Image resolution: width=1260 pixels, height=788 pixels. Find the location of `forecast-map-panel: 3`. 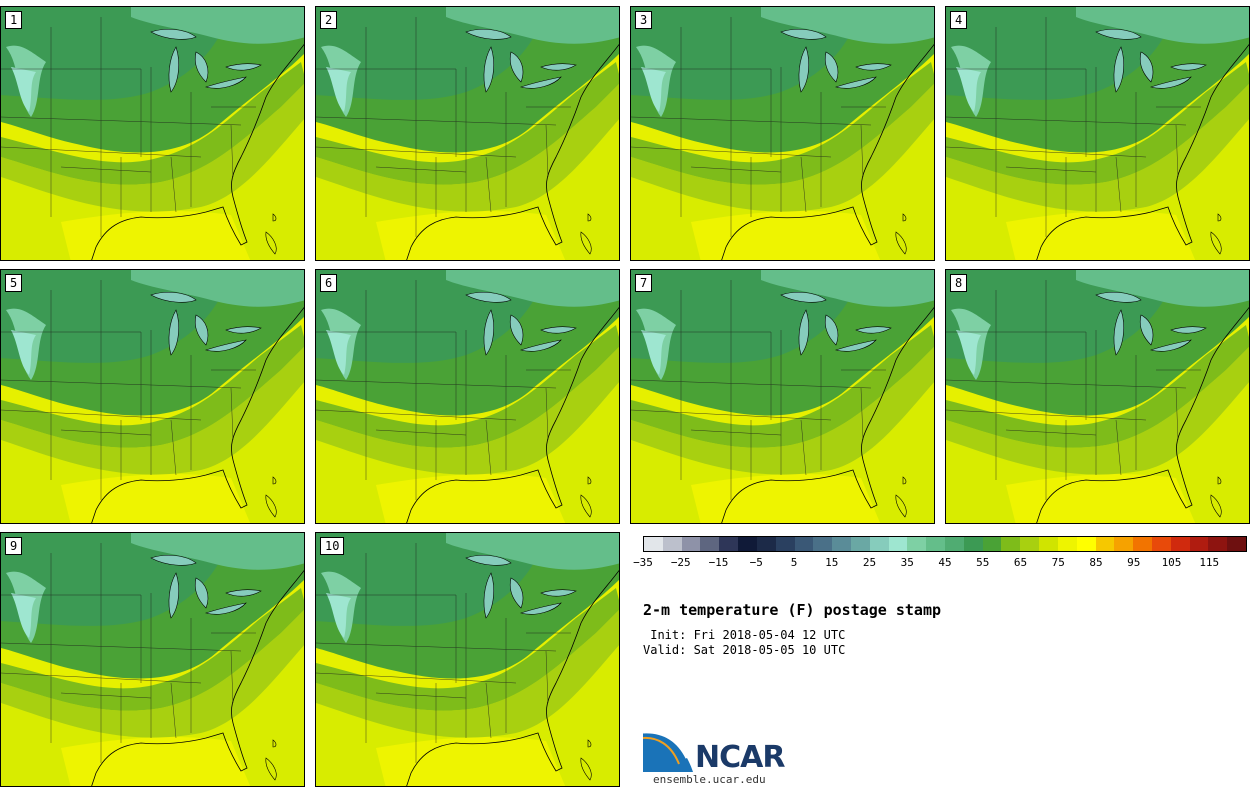

forecast-map-panel: 3 is located at coordinates (782, 133).